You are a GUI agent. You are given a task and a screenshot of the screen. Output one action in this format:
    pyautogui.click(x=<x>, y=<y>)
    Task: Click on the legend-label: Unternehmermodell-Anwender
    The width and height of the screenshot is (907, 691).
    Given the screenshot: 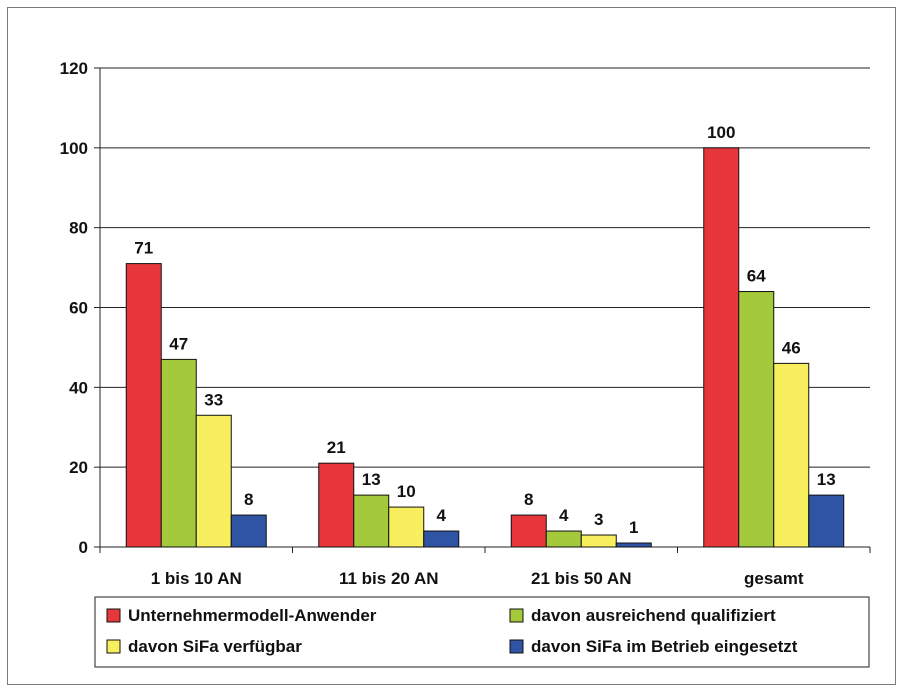 What is the action you would take?
    pyautogui.click(x=252, y=615)
    